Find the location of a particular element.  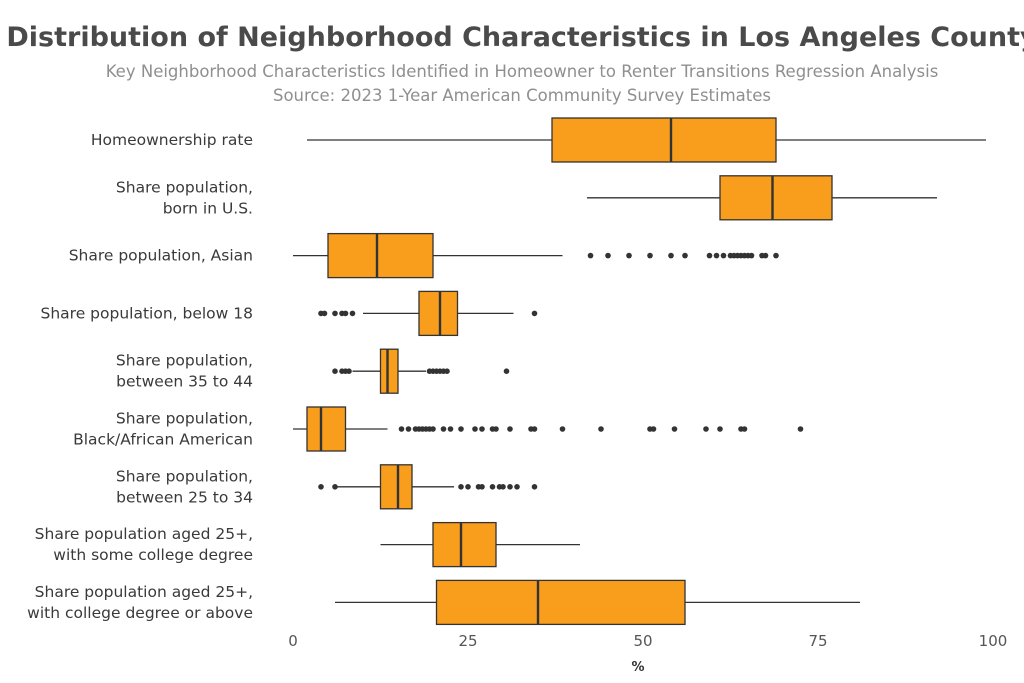

x-axis: 0 25 50 75 100 is located at coordinates (647, 641).